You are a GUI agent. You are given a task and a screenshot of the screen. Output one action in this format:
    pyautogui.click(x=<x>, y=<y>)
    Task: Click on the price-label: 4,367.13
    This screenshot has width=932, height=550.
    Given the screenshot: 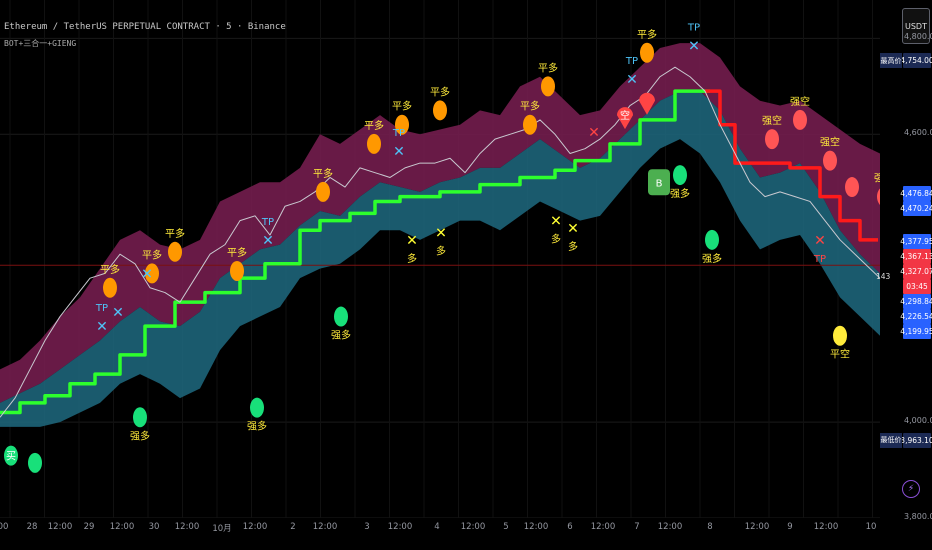 What is the action you would take?
    pyautogui.click(x=916, y=256)
    